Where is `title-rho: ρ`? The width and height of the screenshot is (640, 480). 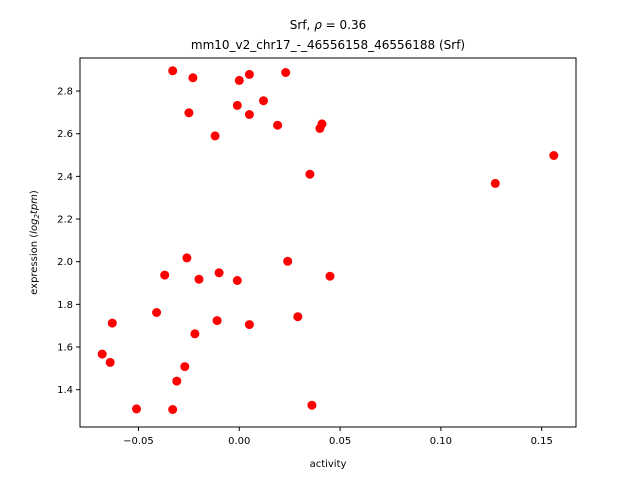
title-rho: ρ is located at coordinates (318, 25).